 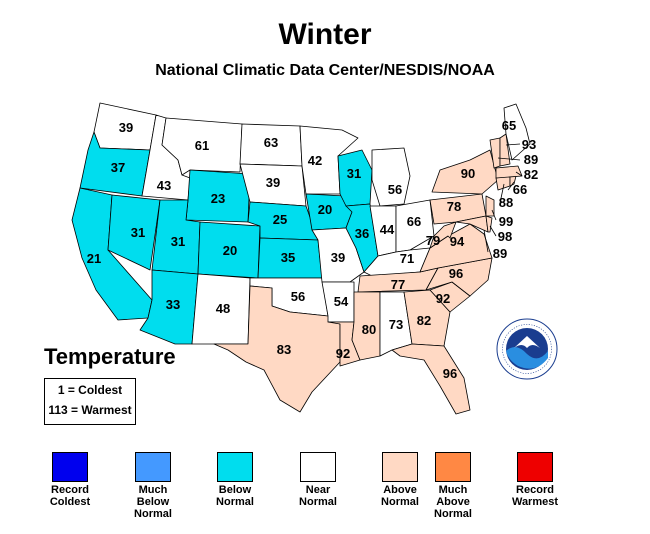 What do you see at coordinates (70, 467) in the screenshot?
I see `legend-swatch-record-coldest` at bounding box center [70, 467].